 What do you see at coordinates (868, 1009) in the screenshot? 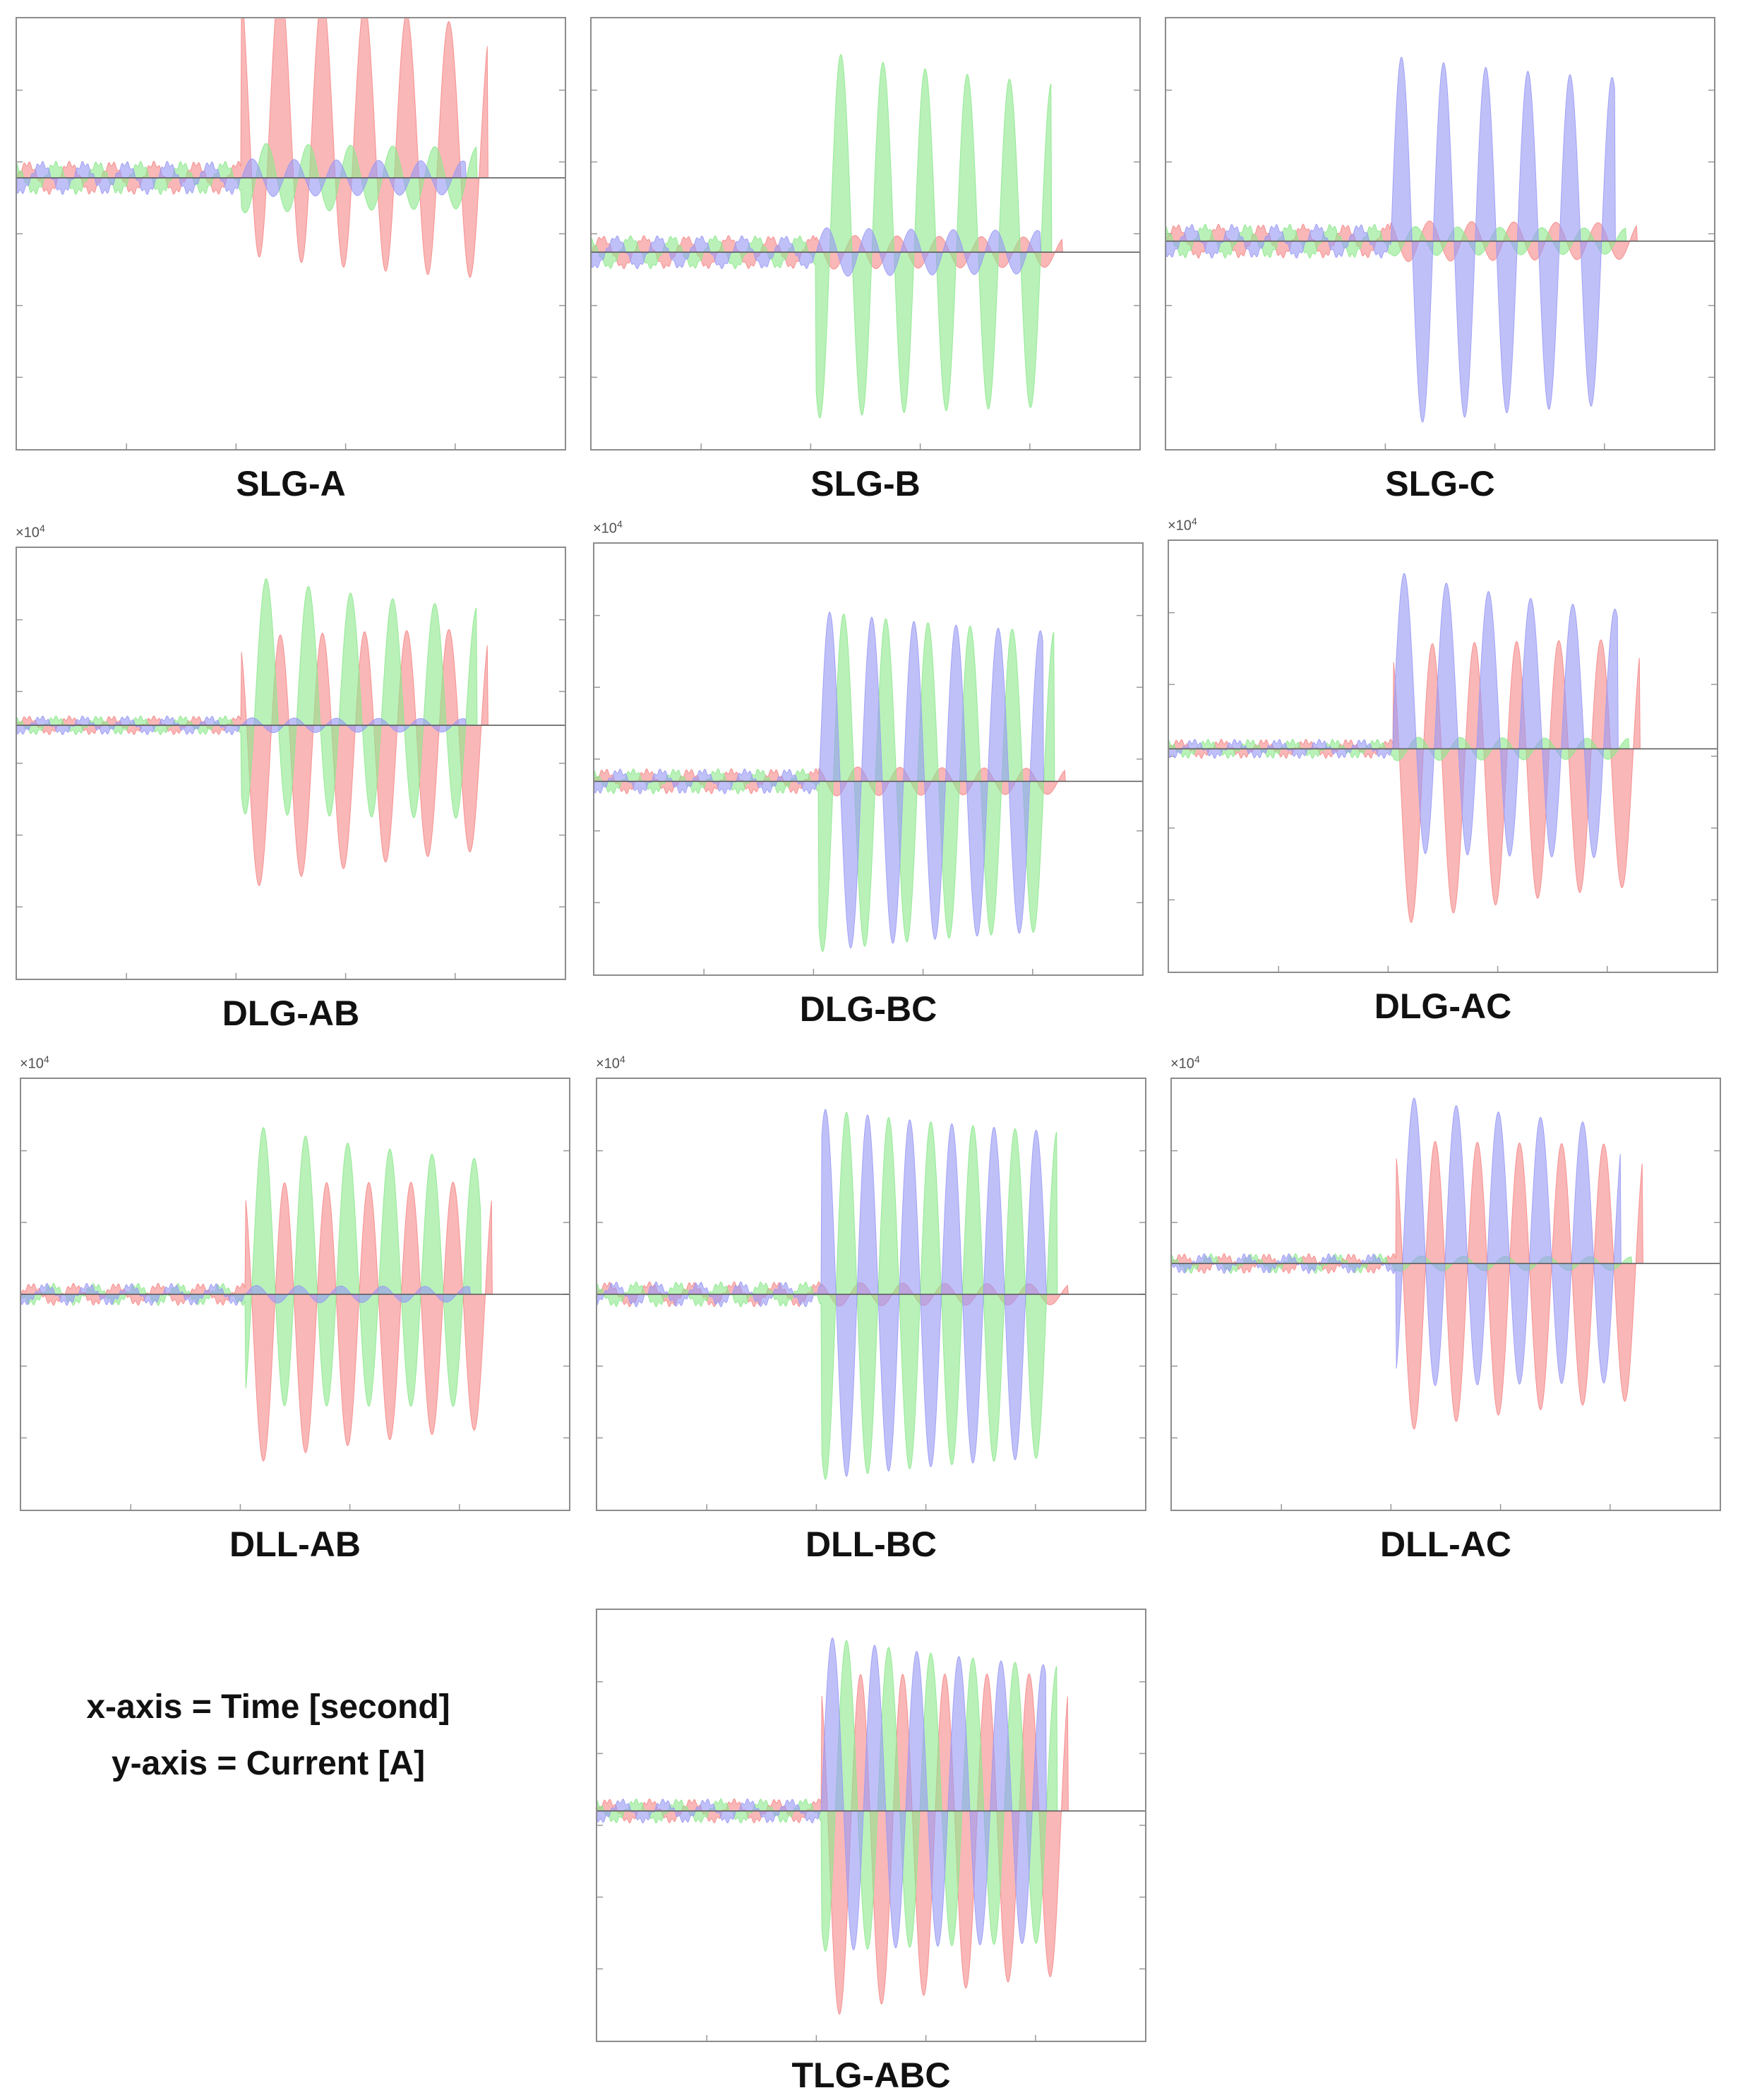
I see `panel-title: DLG-BC` at bounding box center [868, 1009].